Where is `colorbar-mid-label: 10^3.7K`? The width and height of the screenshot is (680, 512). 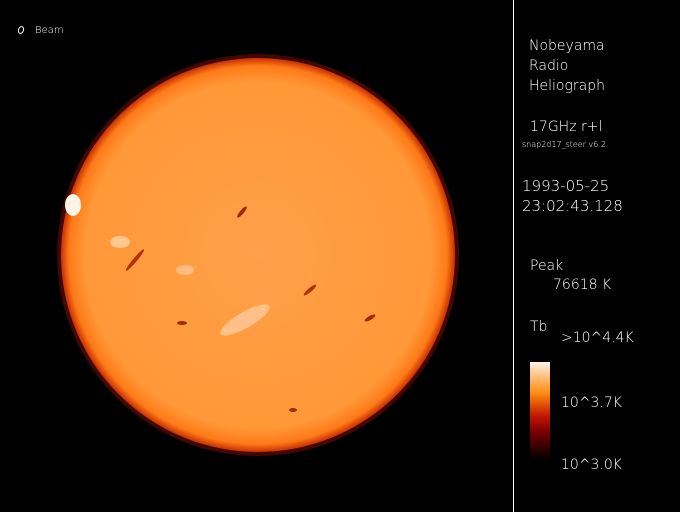
colorbar-mid-label: 10^3.7K is located at coordinates (591, 403).